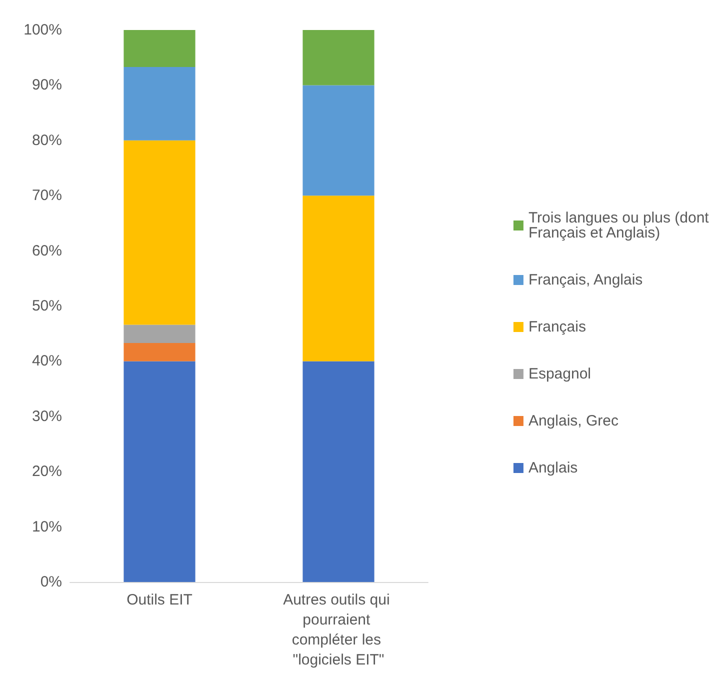 Image resolution: width=726 pixels, height=686 pixels. Describe the element at coordinates (51, 582) in the screenshot. I see `y-tick-label: 0%` at that location.